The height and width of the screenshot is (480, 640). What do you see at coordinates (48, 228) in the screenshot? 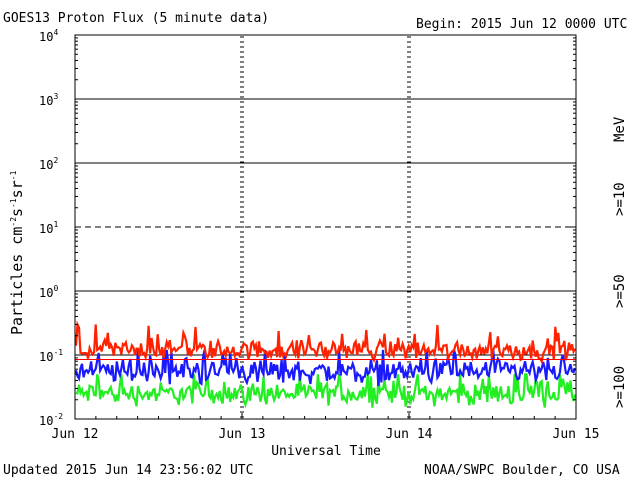
I see `y-tick-label: 10¹` at bounding box center [48, 228].